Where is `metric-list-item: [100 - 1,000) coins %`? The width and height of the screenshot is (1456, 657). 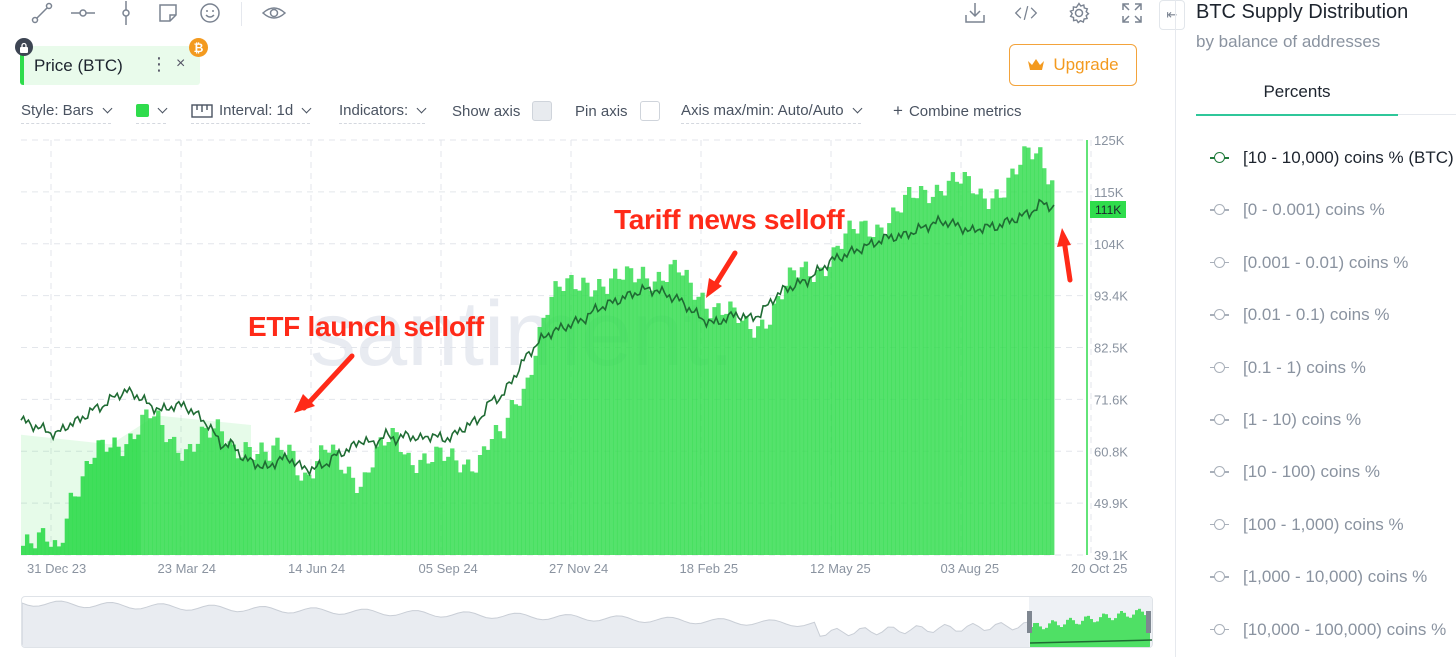
metric-list-item: [100 - 1,000) coins % is located at coordinates (1307, 525).